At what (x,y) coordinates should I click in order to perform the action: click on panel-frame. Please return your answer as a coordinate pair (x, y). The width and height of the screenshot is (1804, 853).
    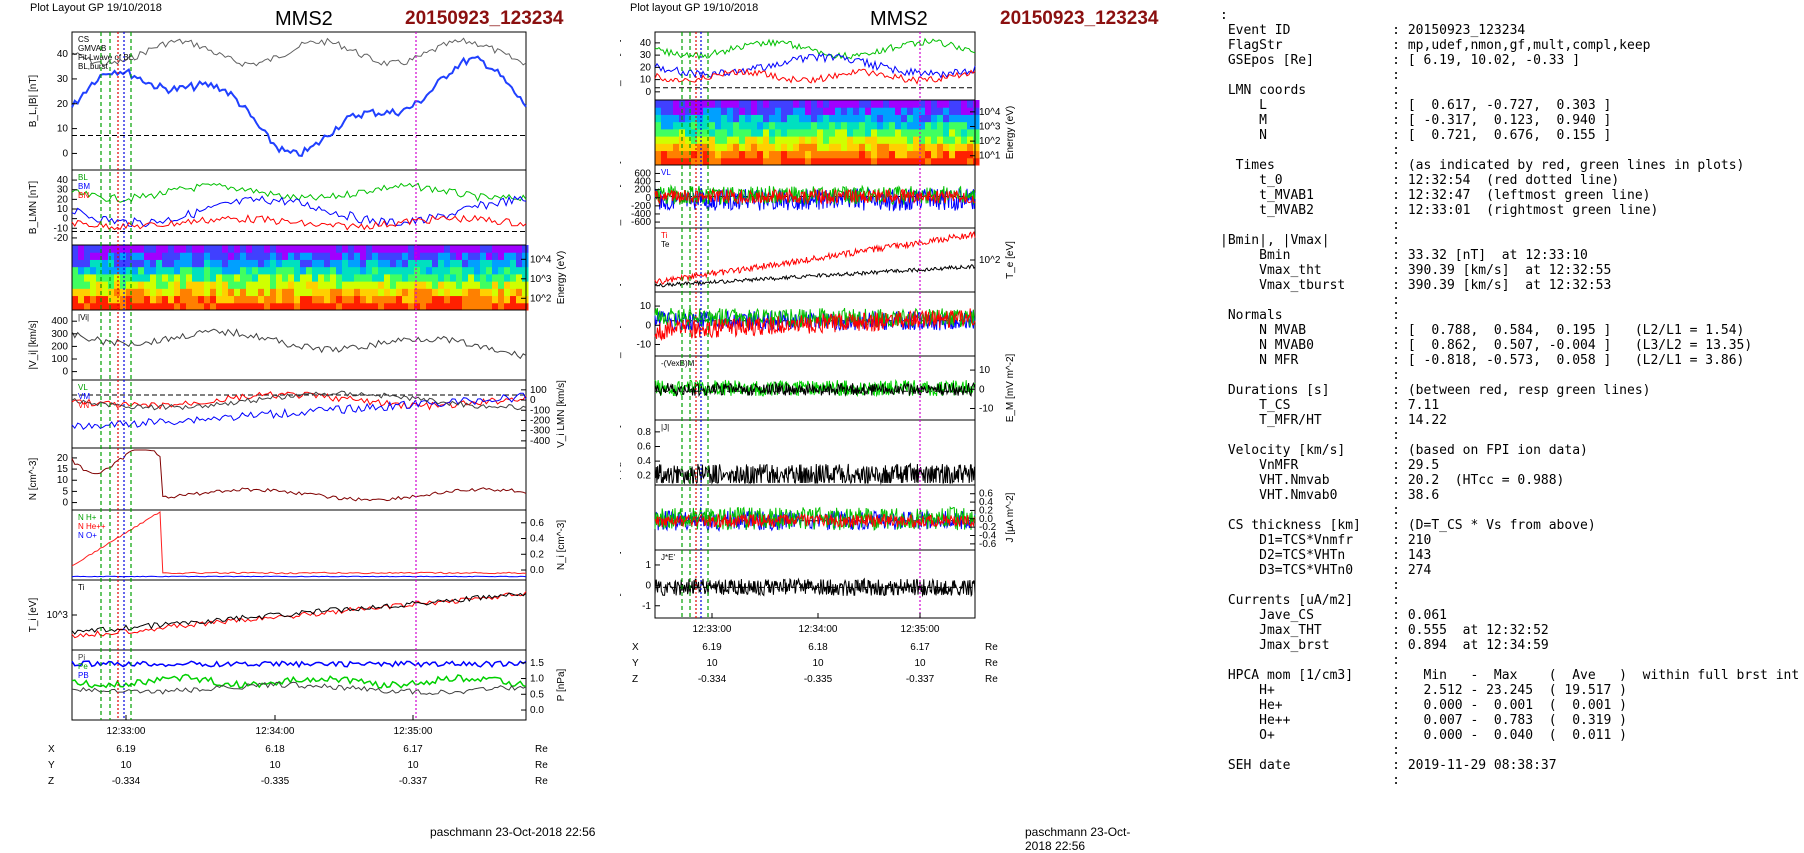
    Looking at the image, I should click on (299, 207).